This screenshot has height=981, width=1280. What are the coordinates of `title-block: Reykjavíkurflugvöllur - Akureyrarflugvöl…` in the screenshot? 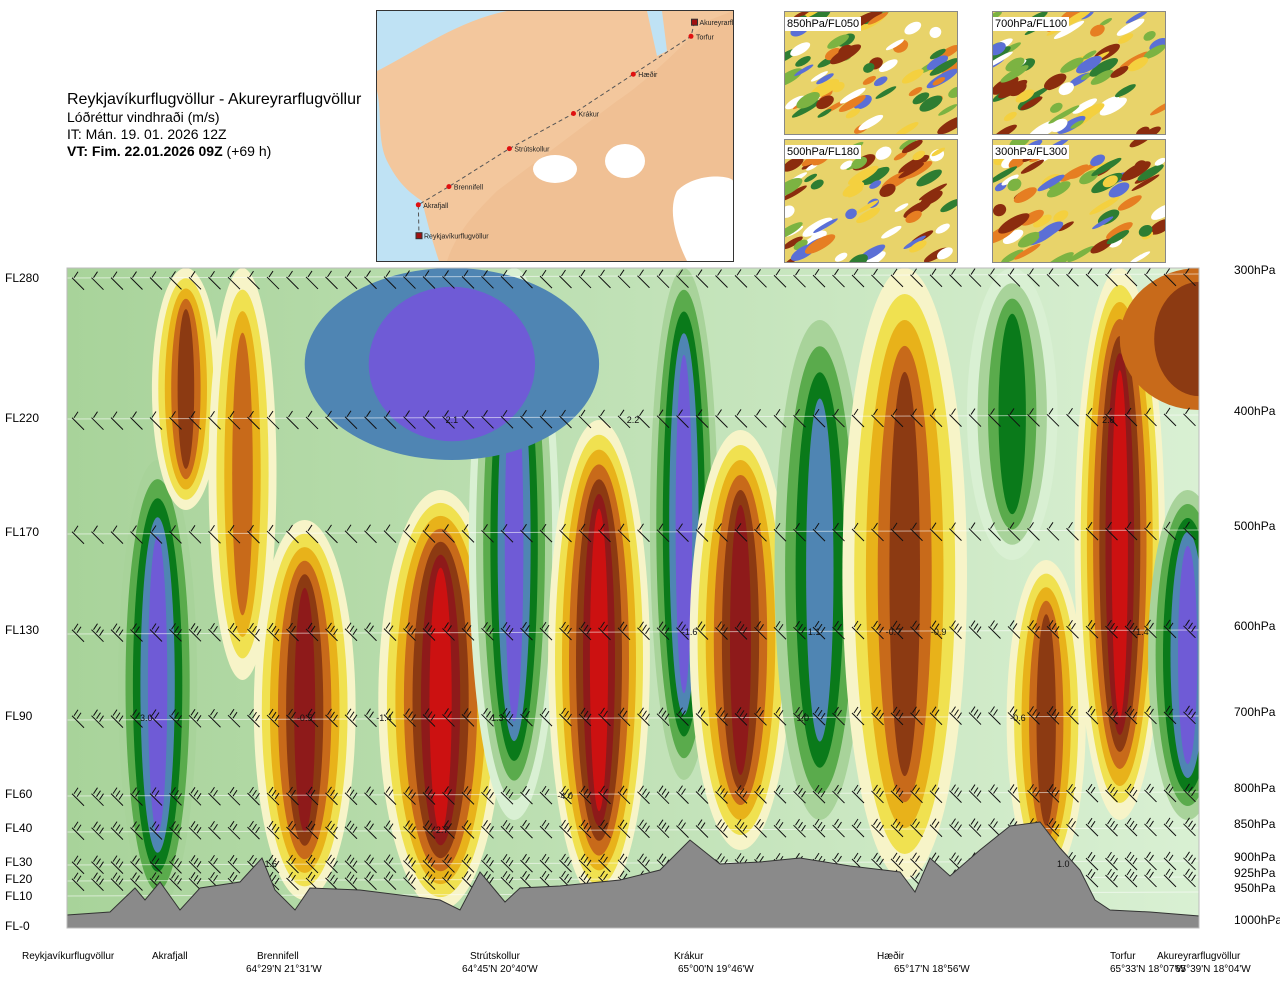 It's located at (214, 125).